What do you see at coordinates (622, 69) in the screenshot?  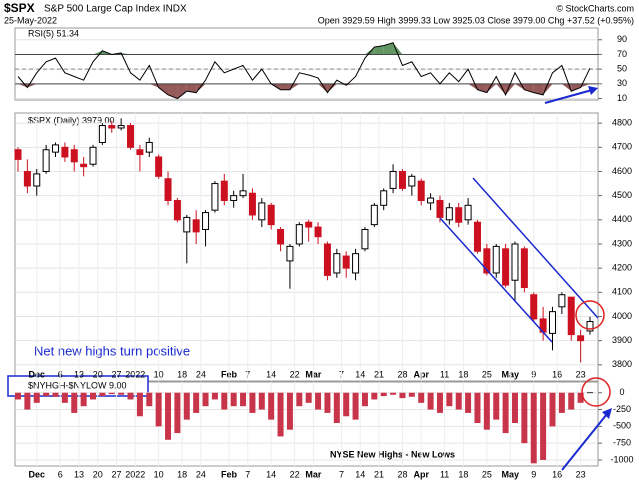 I see `y-tick-label: 50` at bounding box center [622, 69].